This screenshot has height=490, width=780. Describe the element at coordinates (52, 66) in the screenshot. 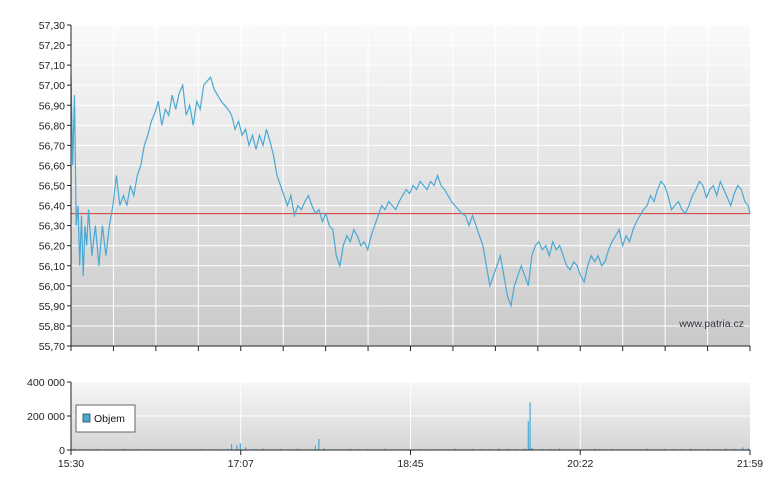

I see `price-y-tick-label: 57,10` at that location.